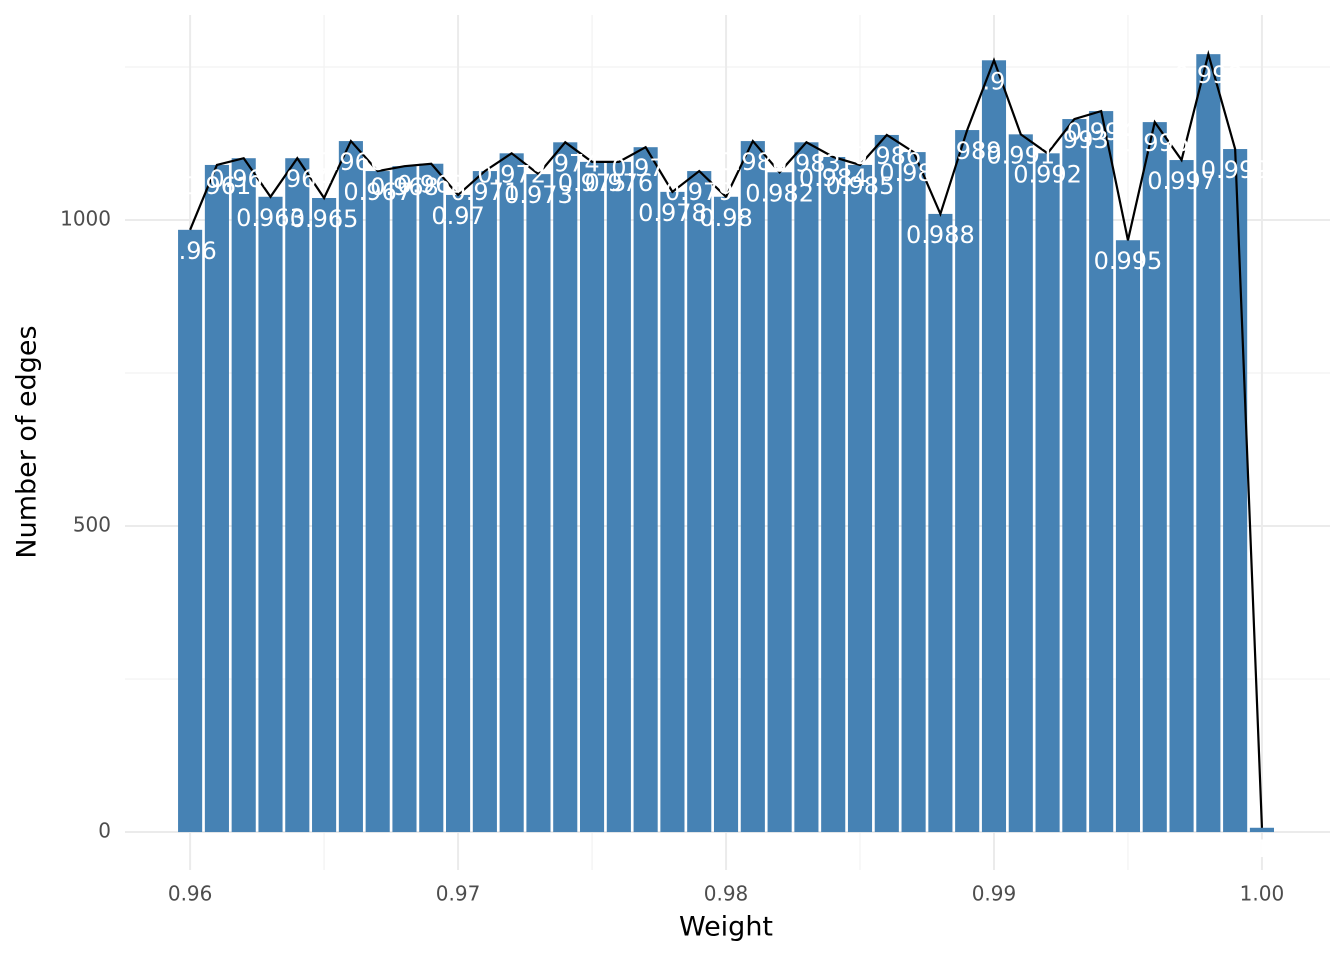  What do you see at coordinates (1262, 894) in the screenshot?
I see `x-tick-label: 1.00` at bounding box center [1262, 894].